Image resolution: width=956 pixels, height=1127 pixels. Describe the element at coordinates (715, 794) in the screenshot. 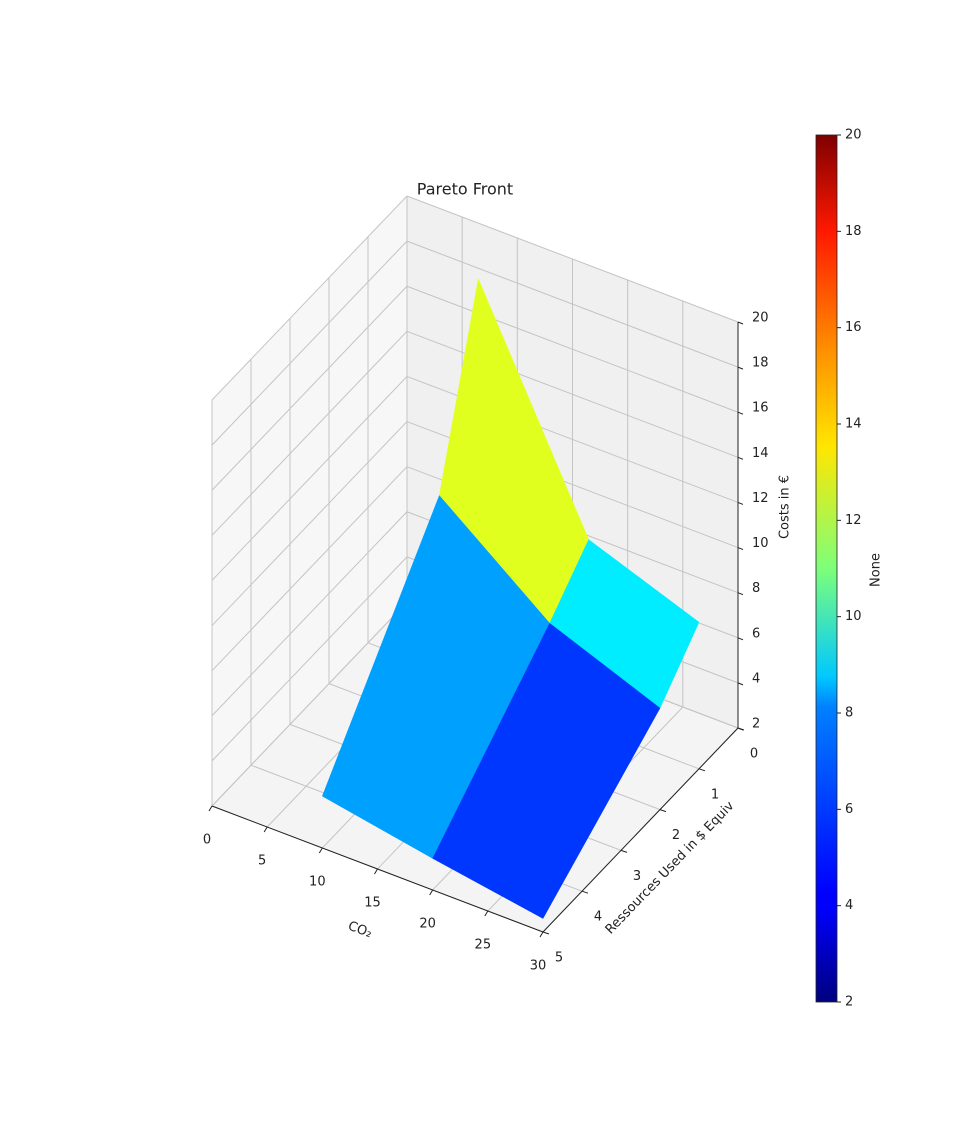

I see `y-tick-label: 1` at that location.